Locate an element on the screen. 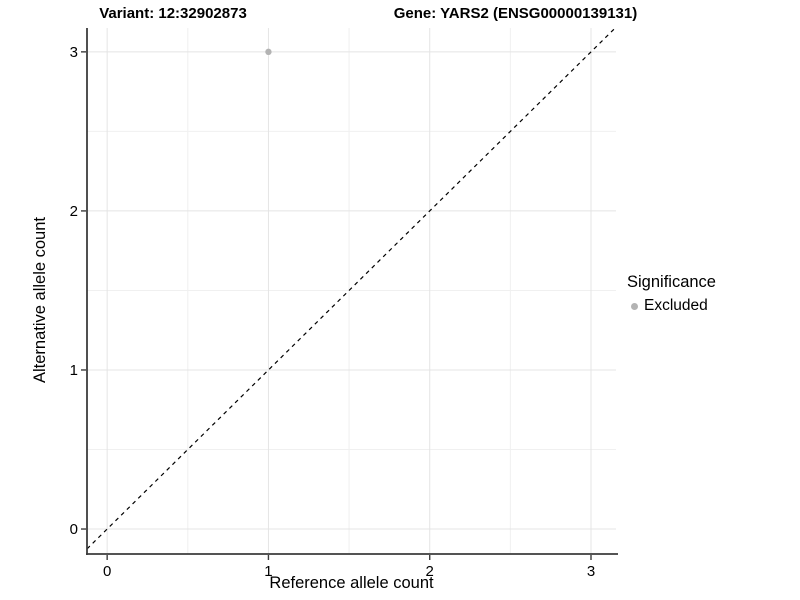 Image resolution: width=800 pixels, height=600 pixels. legend-point-icon is located at coordinates (634, 306).